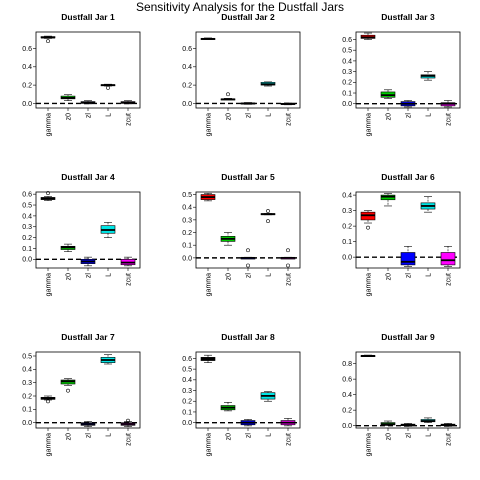 The height and width of the screenshot is (480, 480). What do you see at coordinates (408, 17) in the screenshot?
I see `plot-title: Dustfall Jar 3` at bounding box center [408, 17].